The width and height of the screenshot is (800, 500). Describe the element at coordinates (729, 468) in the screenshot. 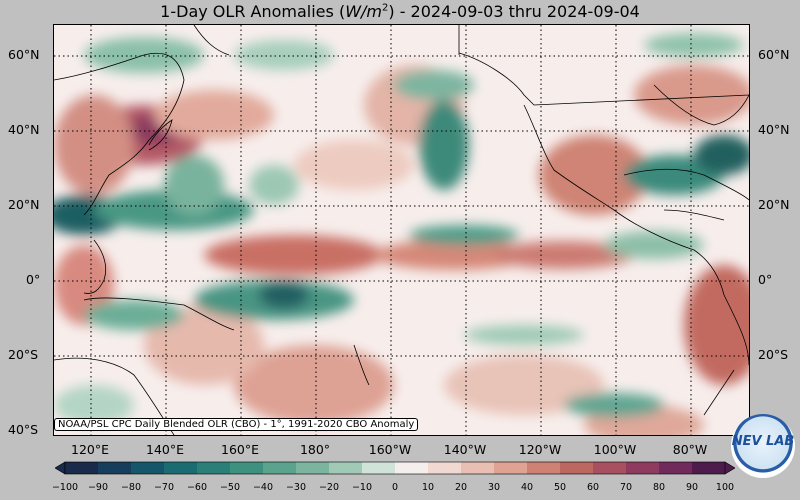

I see `colorbar-max-arrow` at that location.